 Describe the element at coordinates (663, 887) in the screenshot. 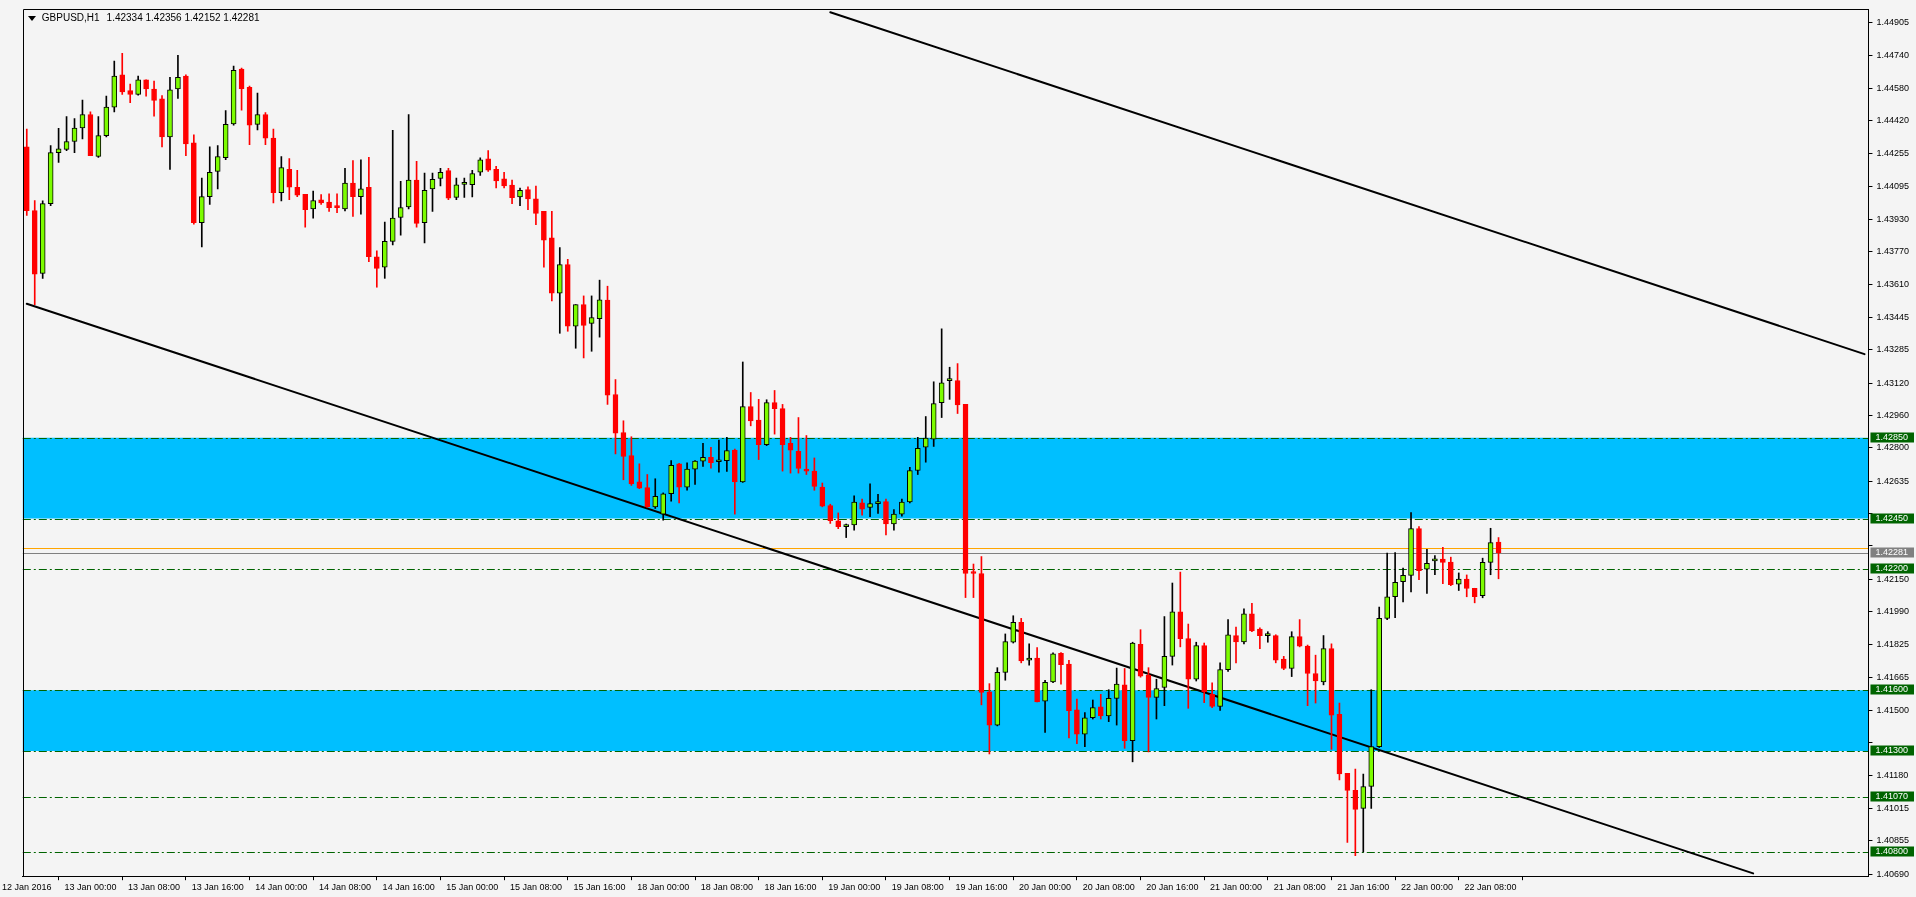

I see `x-tick-label: 18 Jan 00:00` at that location.